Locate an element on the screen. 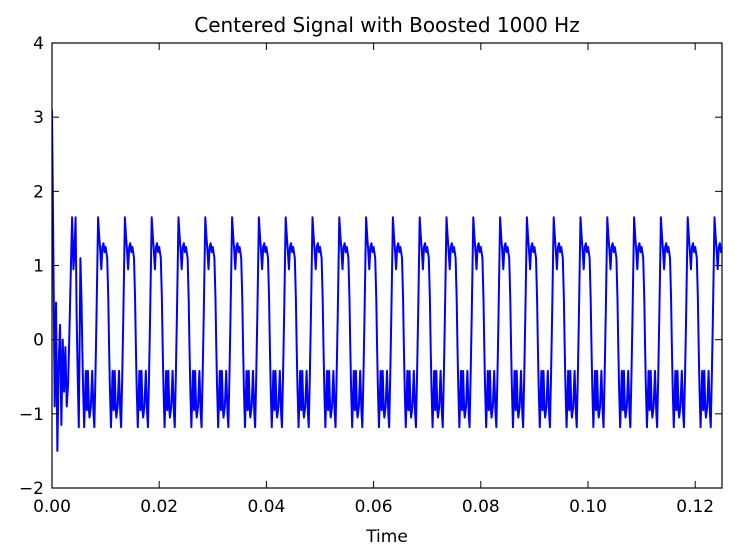  x-tick-label: 0.02 is located at coordinates (159, 507).